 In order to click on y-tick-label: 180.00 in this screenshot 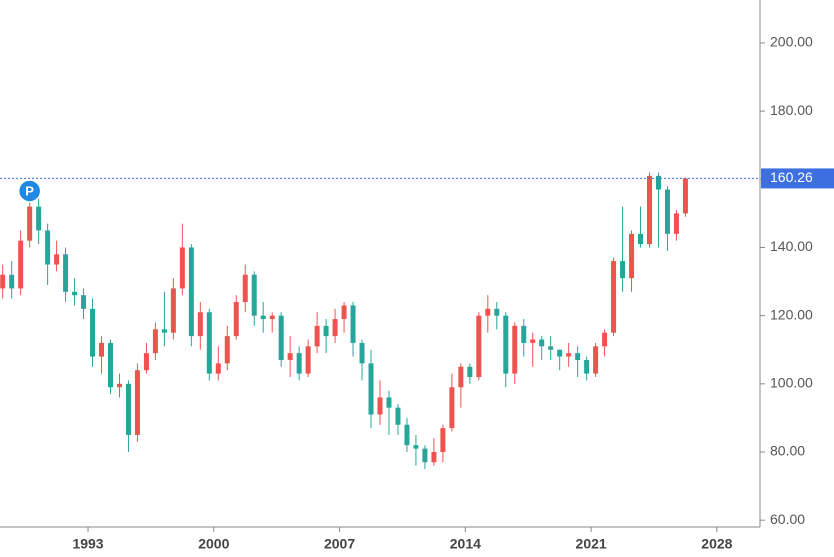, I will do `click(791, 110)`.